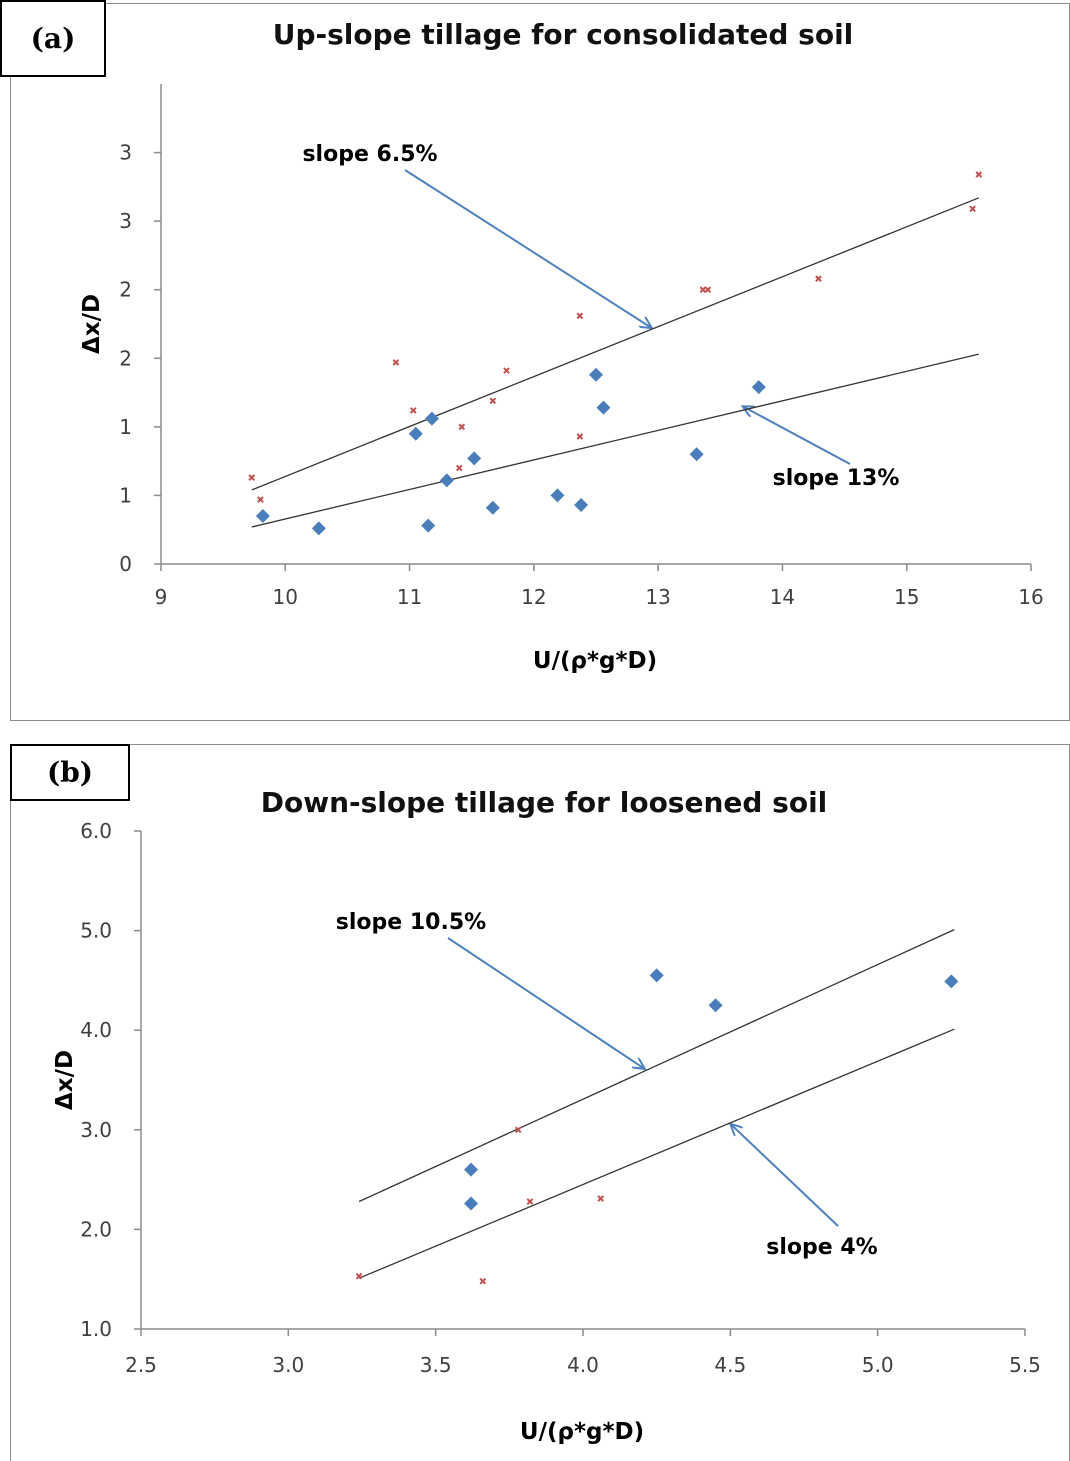 Image resolution: width=1070 pixels, height=1461 pixels. Describe the element at coordinates (96, 1329) in the screenshot. I see `chart-b-y-tick-label: 1.0` at that location.